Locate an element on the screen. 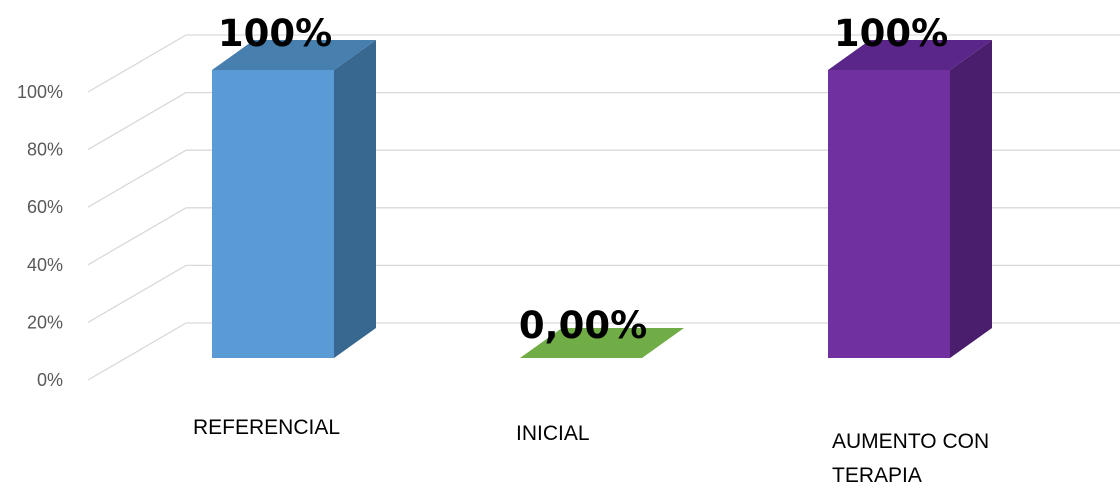 Image resolution: width=1120 pixels, height=488 pixels. data-label: 0,00% is located at coordinates (583, 325).